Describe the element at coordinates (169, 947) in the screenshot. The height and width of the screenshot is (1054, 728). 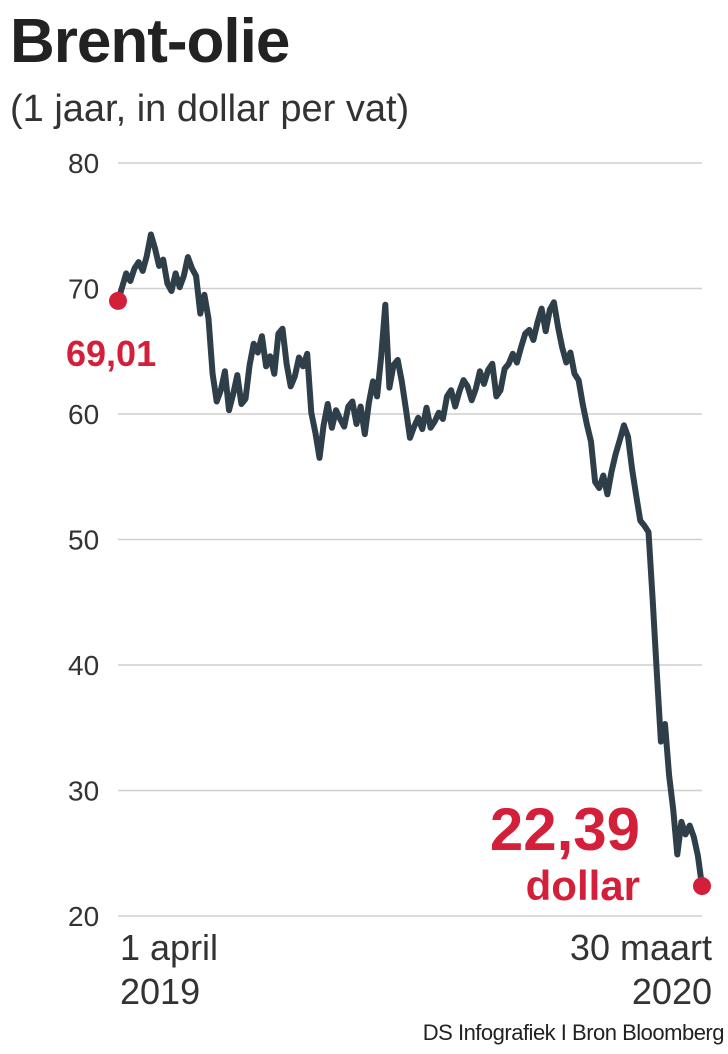
I see `x-label-start-date: 1 april` at that location.